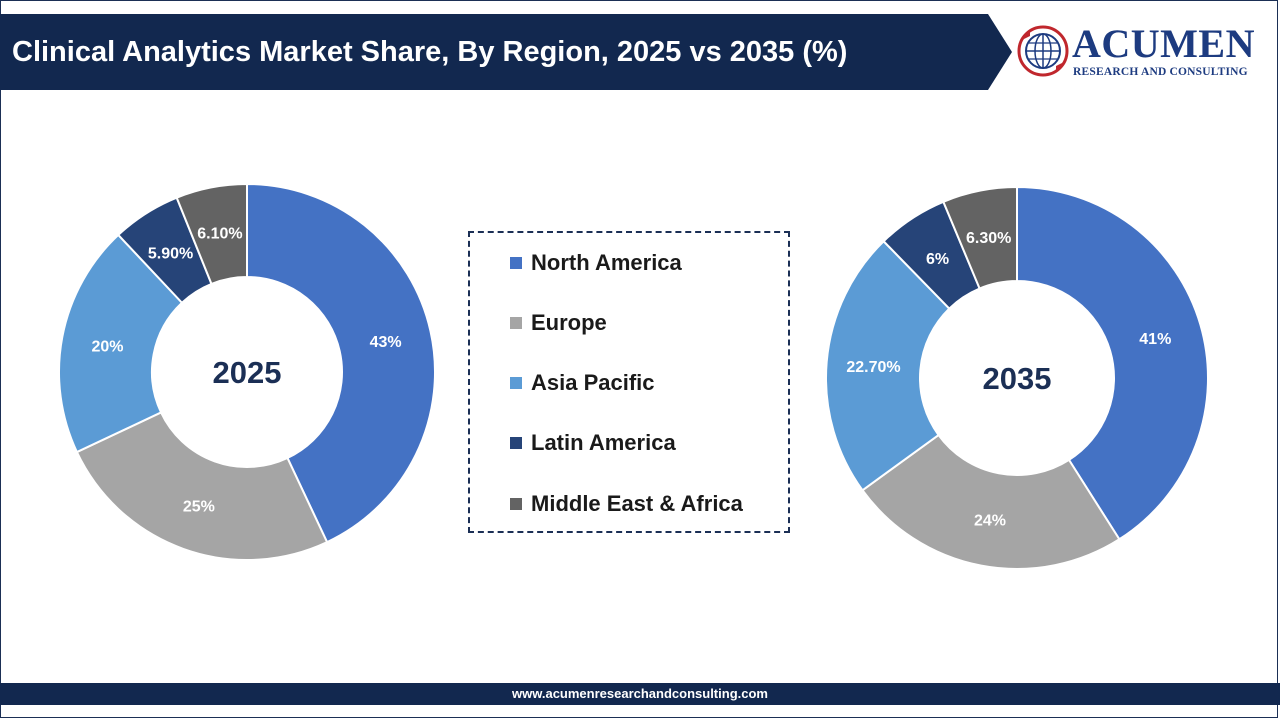 This screenshot has height=720, width=1280. Describe the element at coordinates (640, 694) in the screenshot. I see `footer-url: www.acumenresearchandconsulting.com` at that location.